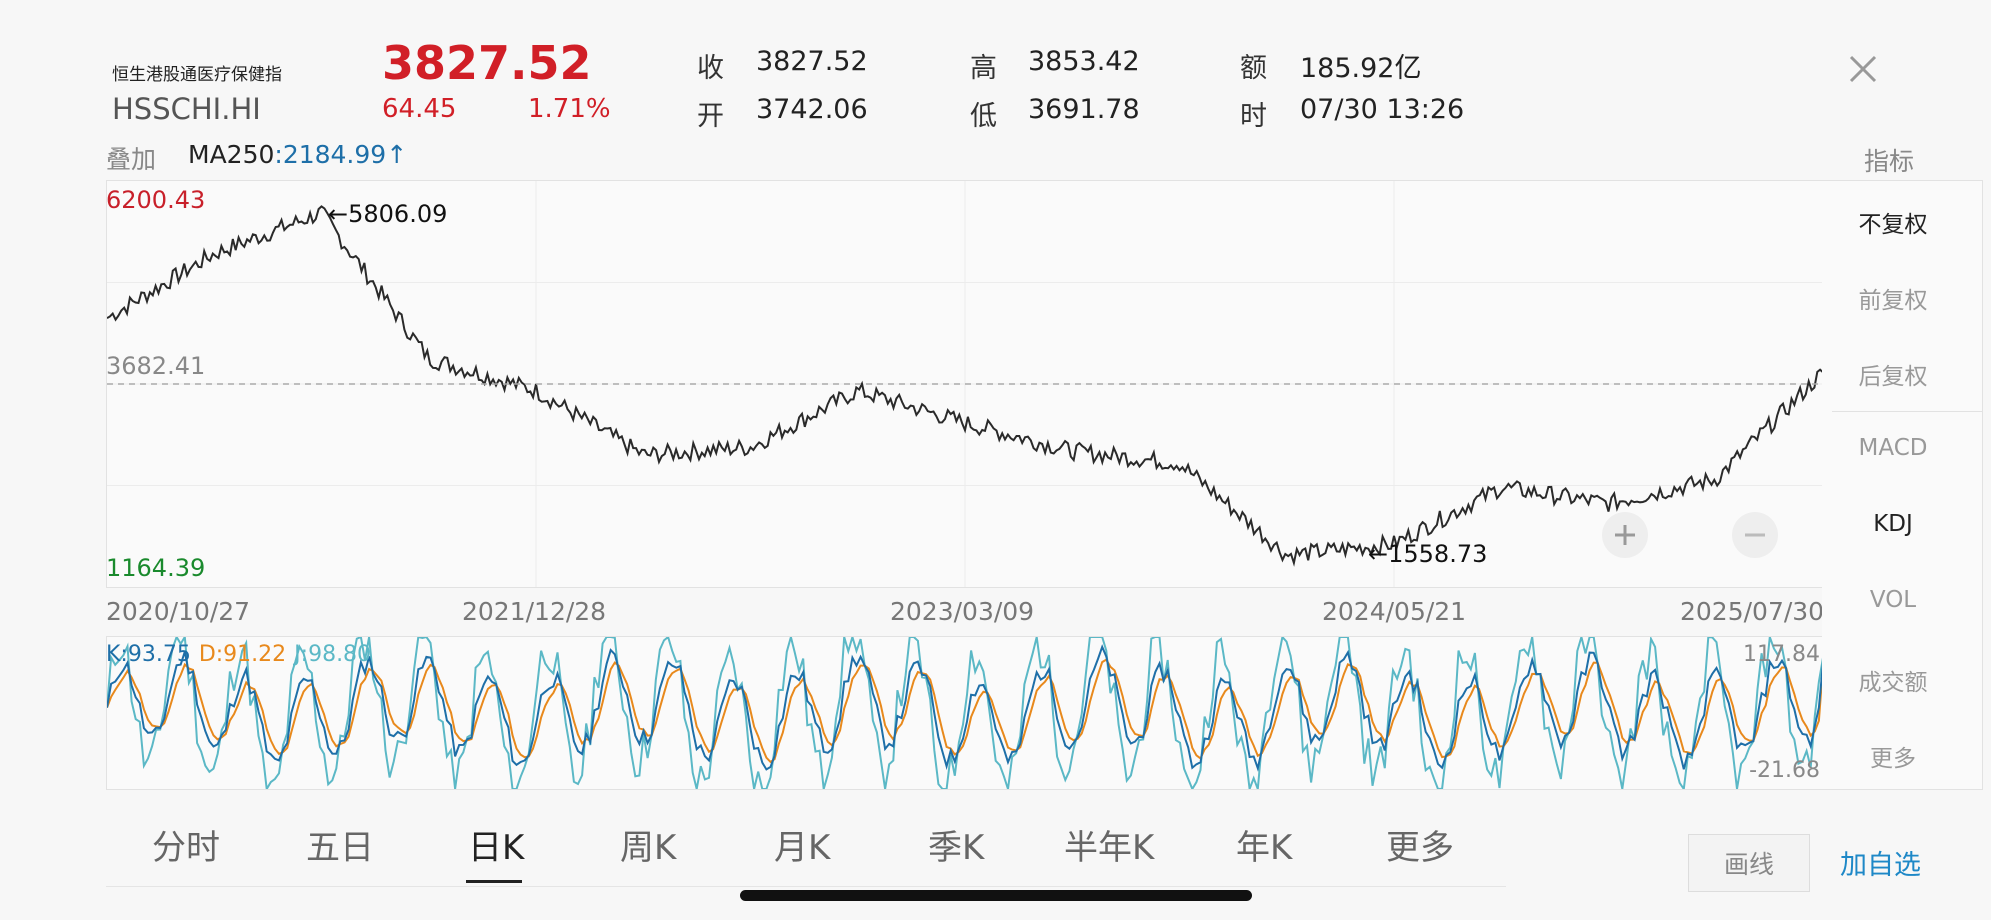 The width and height of the screenshot is (1991, 920). Describe the element at coordinates (1893, 225) in the screenshot. I see `option-no-adjust: 不复权` at that location.